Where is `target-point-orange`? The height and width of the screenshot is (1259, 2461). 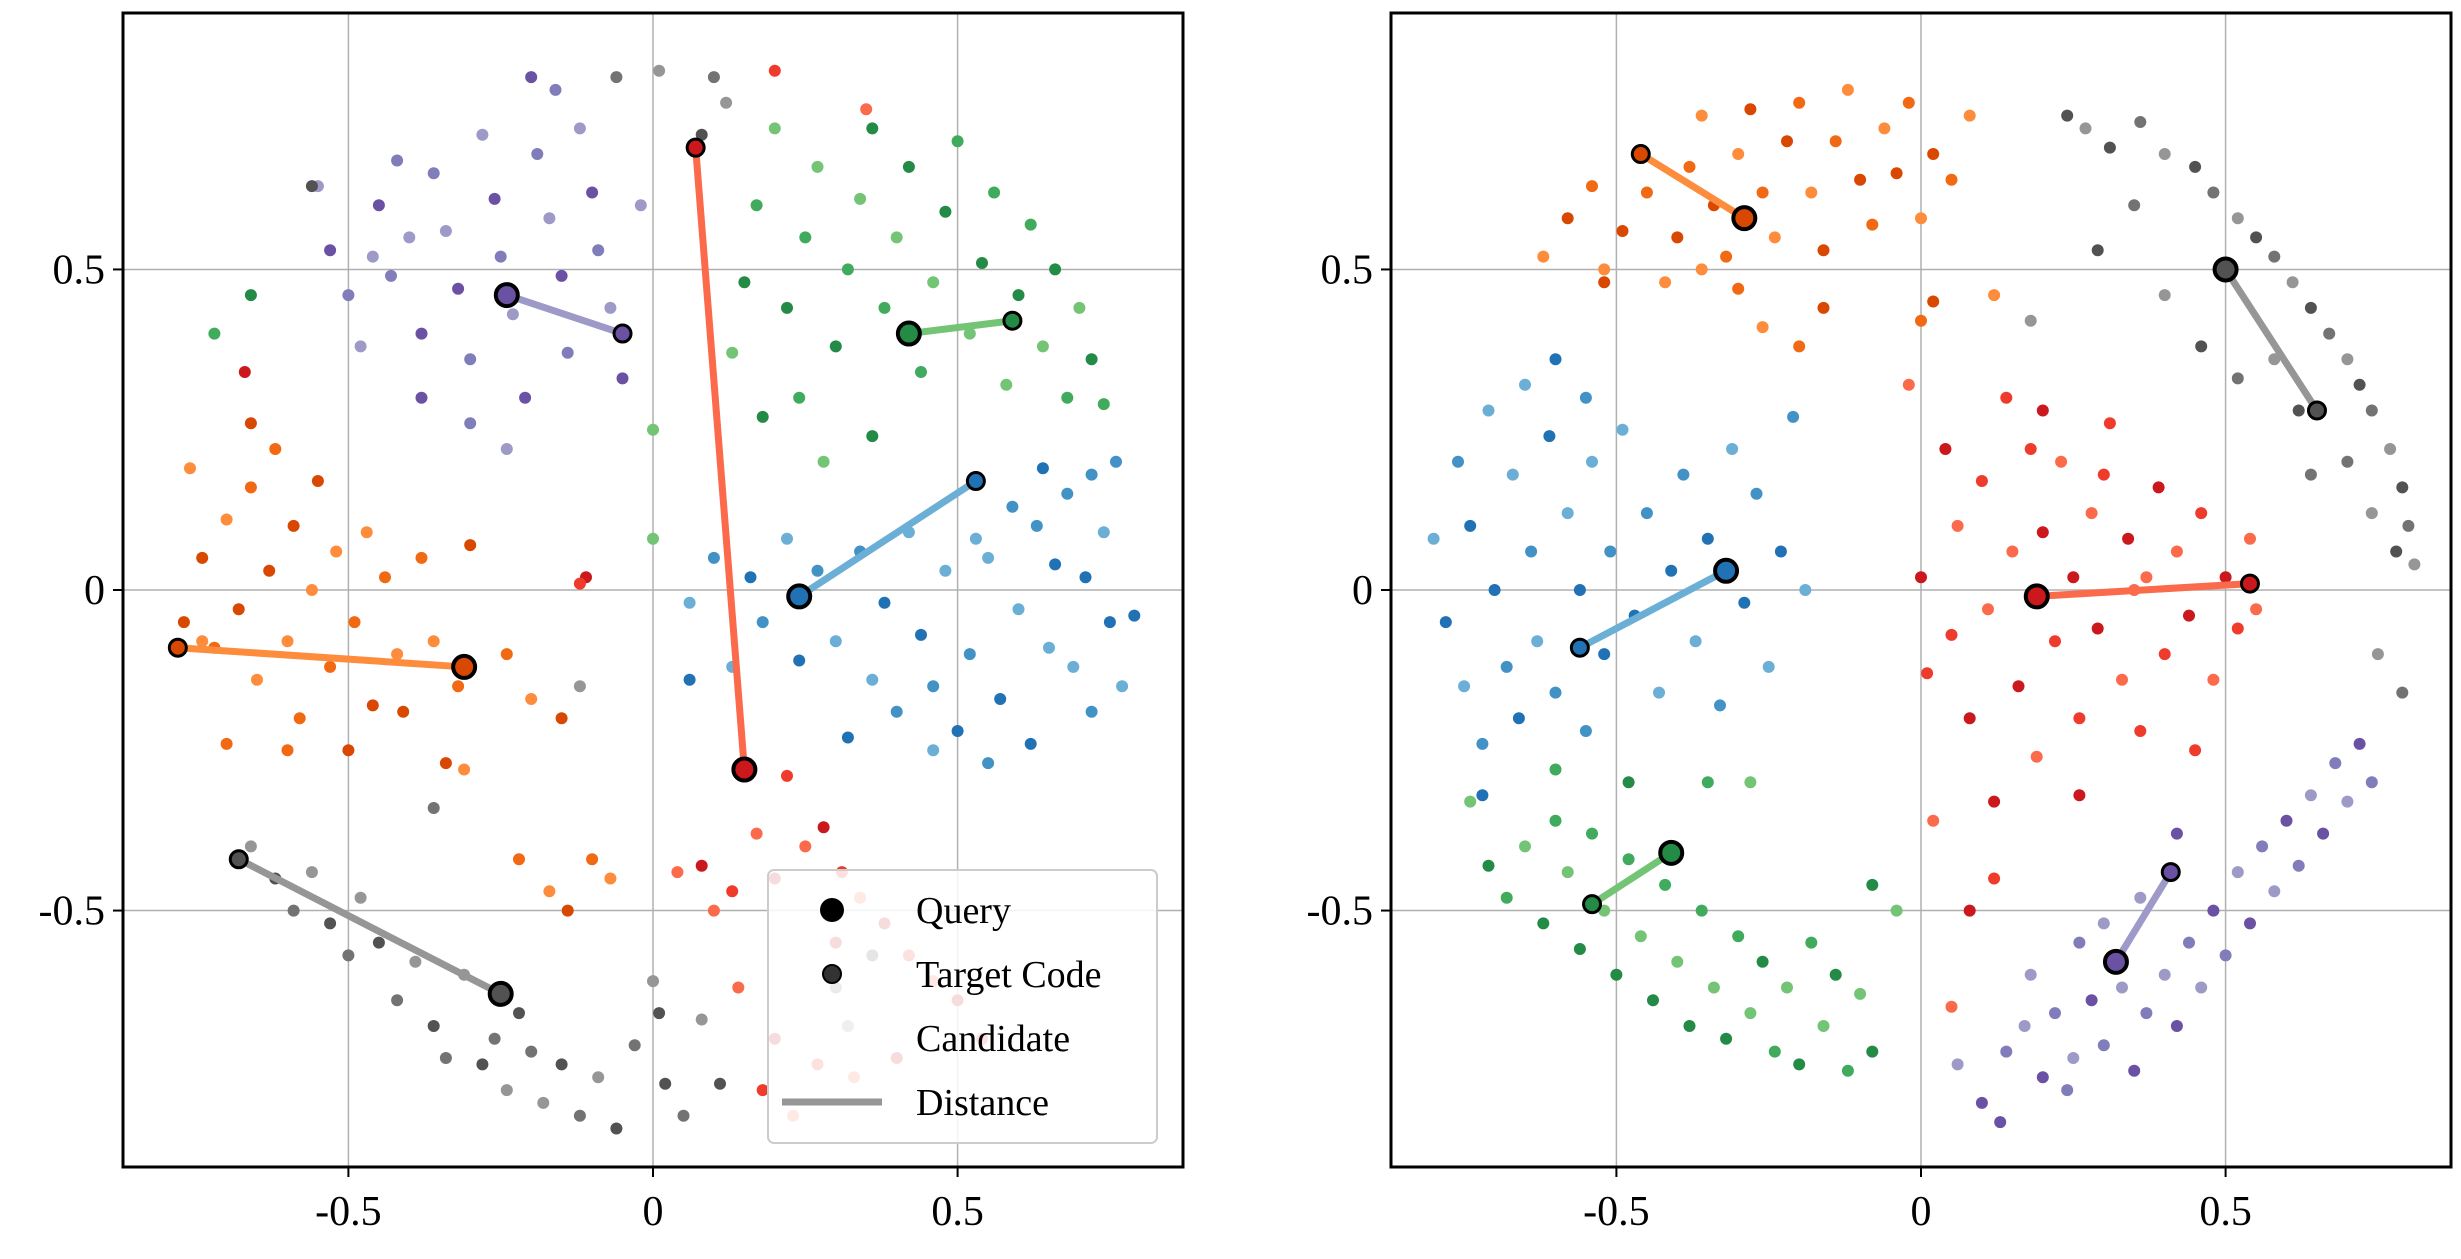
target-point-orange is located at coordinates (1640, 154).